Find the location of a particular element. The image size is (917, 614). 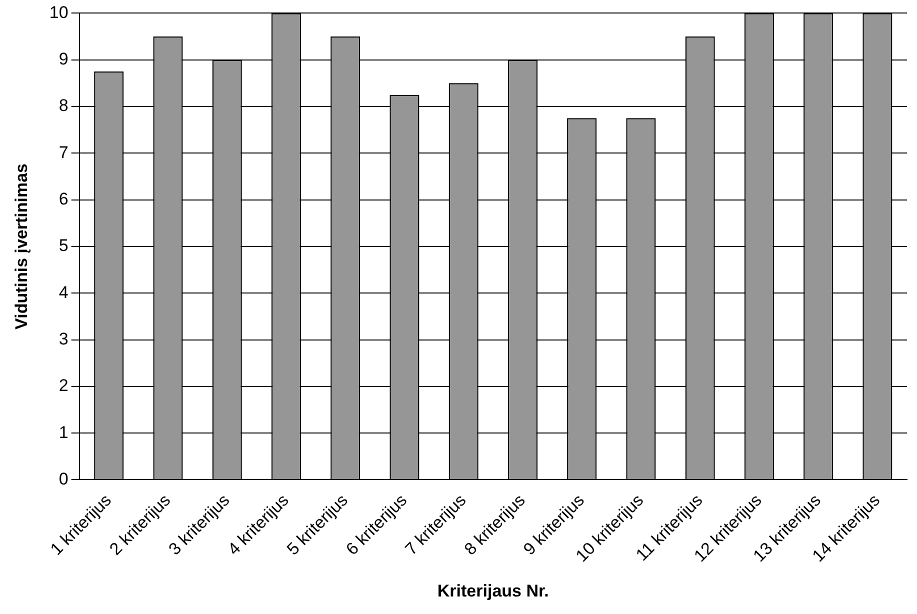

x-axis-title: Kriterijaus Nr. is located at coordinates (493, 590).